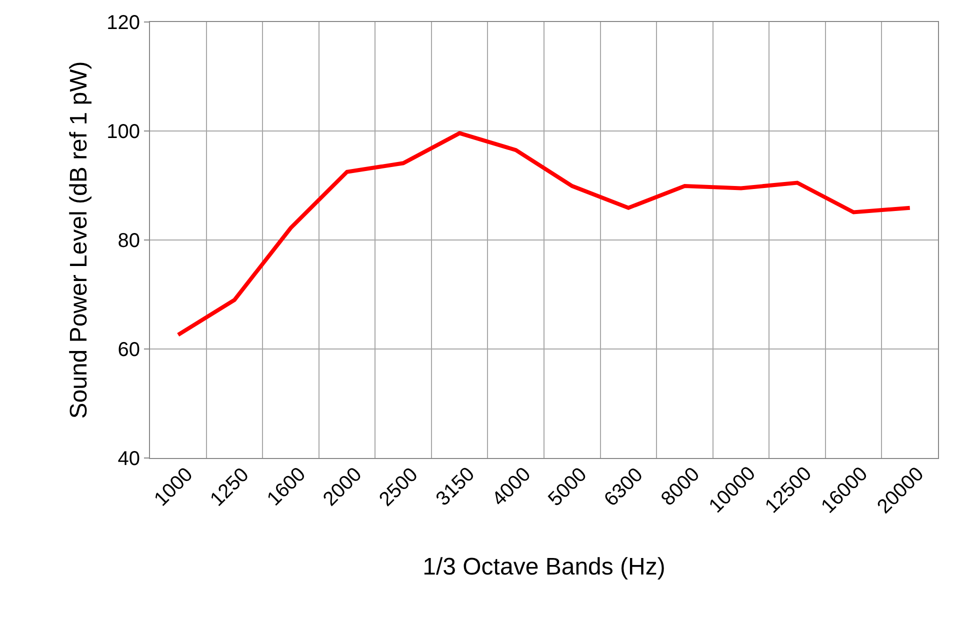  What do you see at coordinates (129, 350) in the screenshot?
I see `y-tick-label: 60` at bounding box center [129, 350].